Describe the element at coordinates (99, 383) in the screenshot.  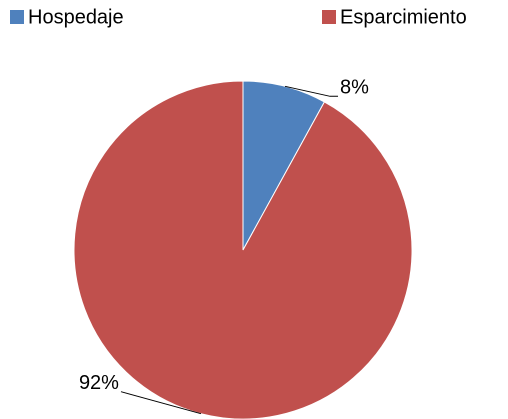
I see `data-label: 92%` at that location.